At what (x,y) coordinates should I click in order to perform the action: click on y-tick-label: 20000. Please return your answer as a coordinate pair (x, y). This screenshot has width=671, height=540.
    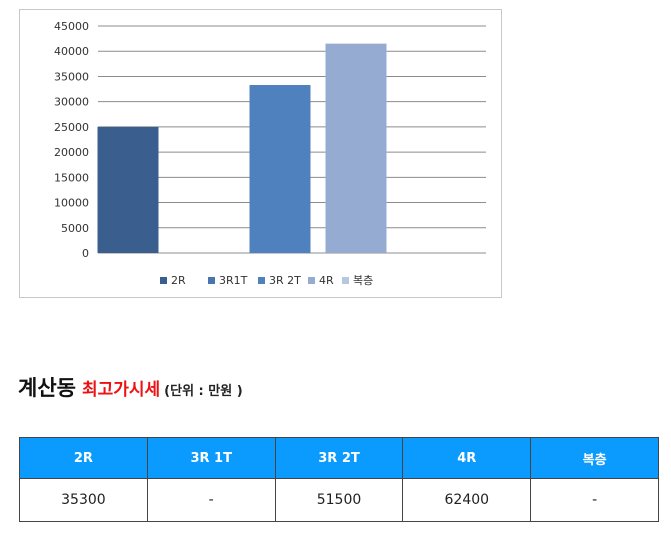
    Looking at the image, I should click on (71, 152).